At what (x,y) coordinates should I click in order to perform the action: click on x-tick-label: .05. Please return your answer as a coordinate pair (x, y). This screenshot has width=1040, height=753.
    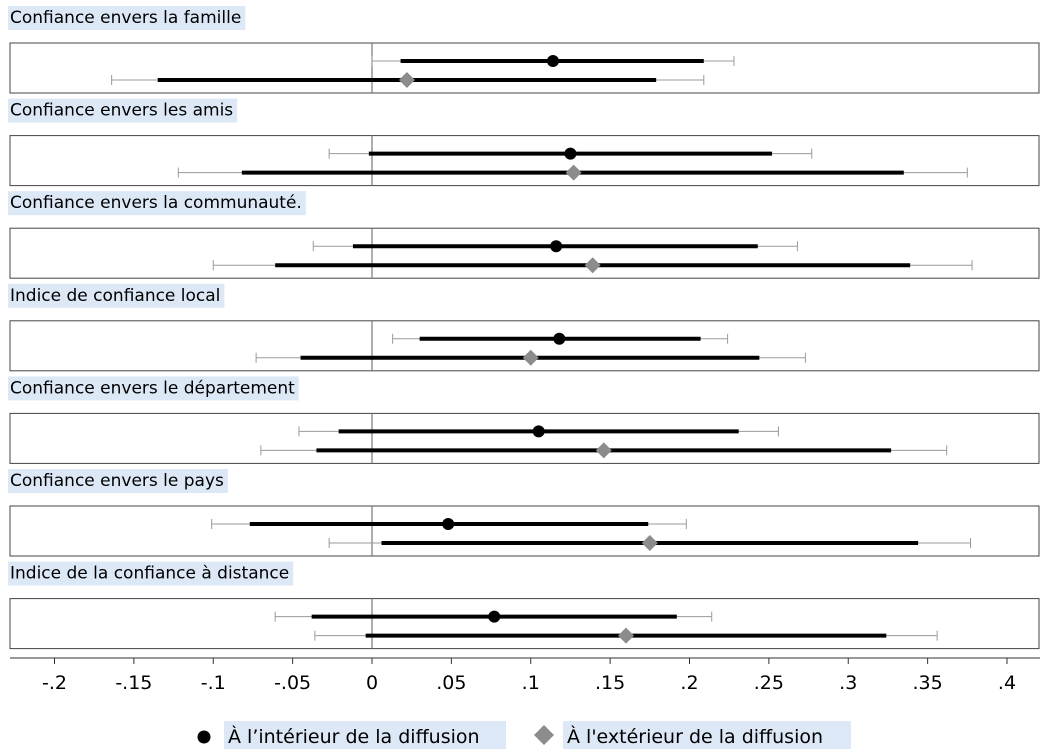
    Looking at the image, I should click on (451, 683).